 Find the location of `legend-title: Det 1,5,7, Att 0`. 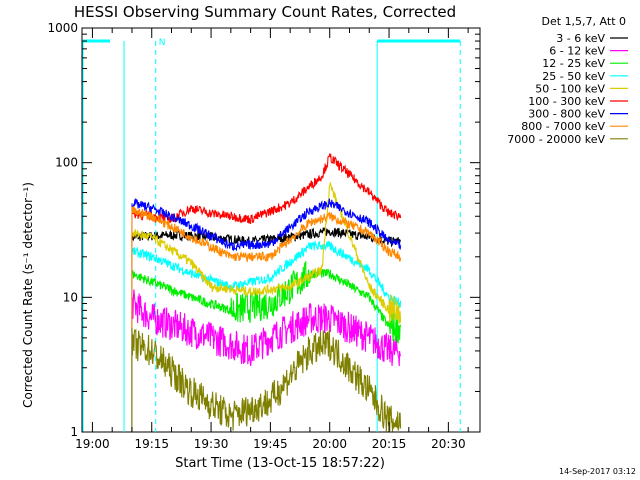

legend-title: Det 1,5,7, Att 0 is located at coordinates (584, 21).